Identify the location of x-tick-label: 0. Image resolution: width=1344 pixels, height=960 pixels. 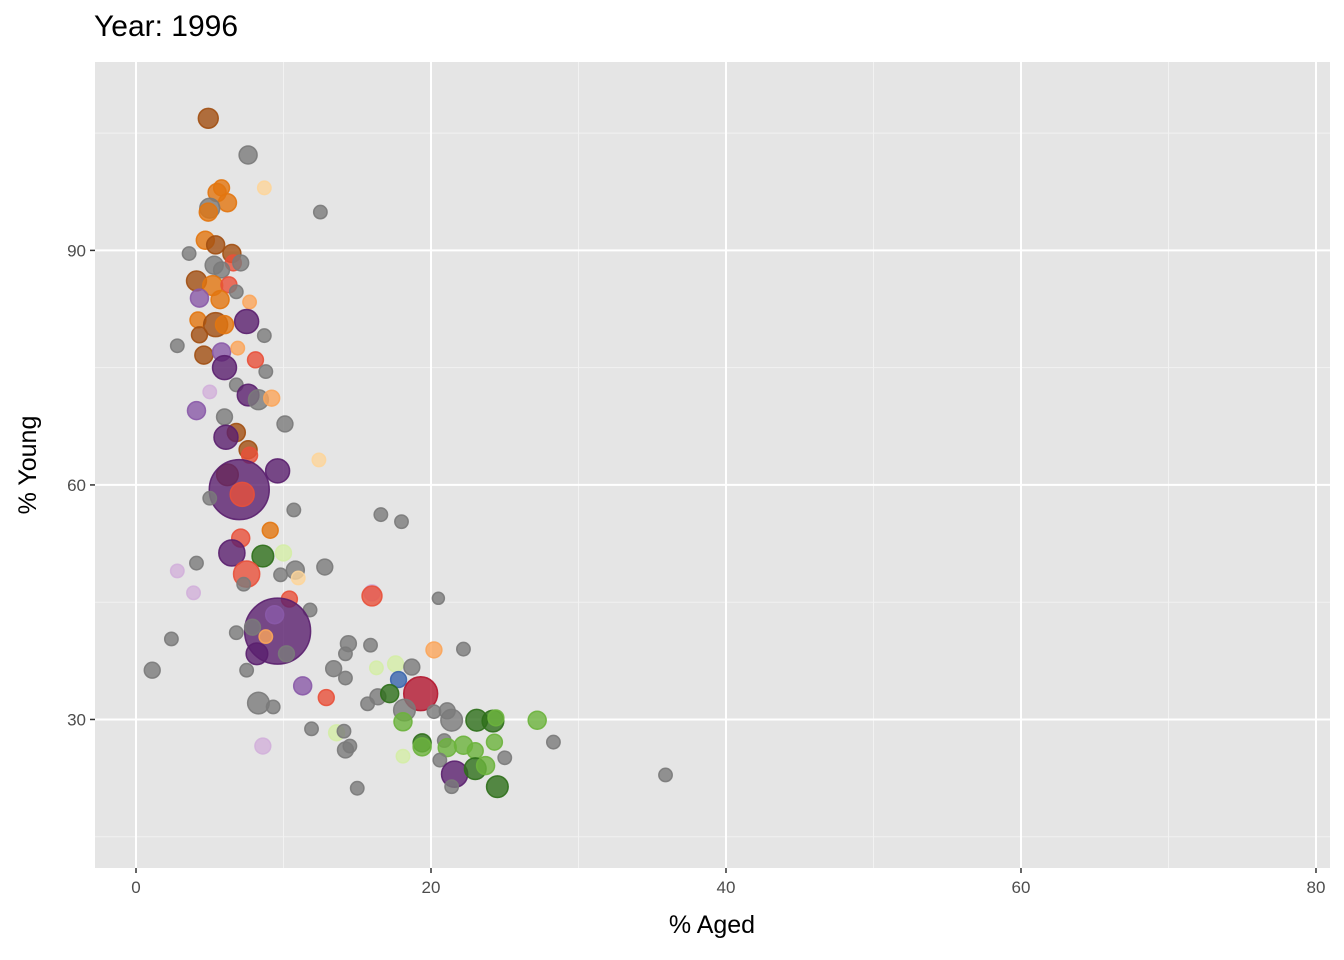
(135, 887).